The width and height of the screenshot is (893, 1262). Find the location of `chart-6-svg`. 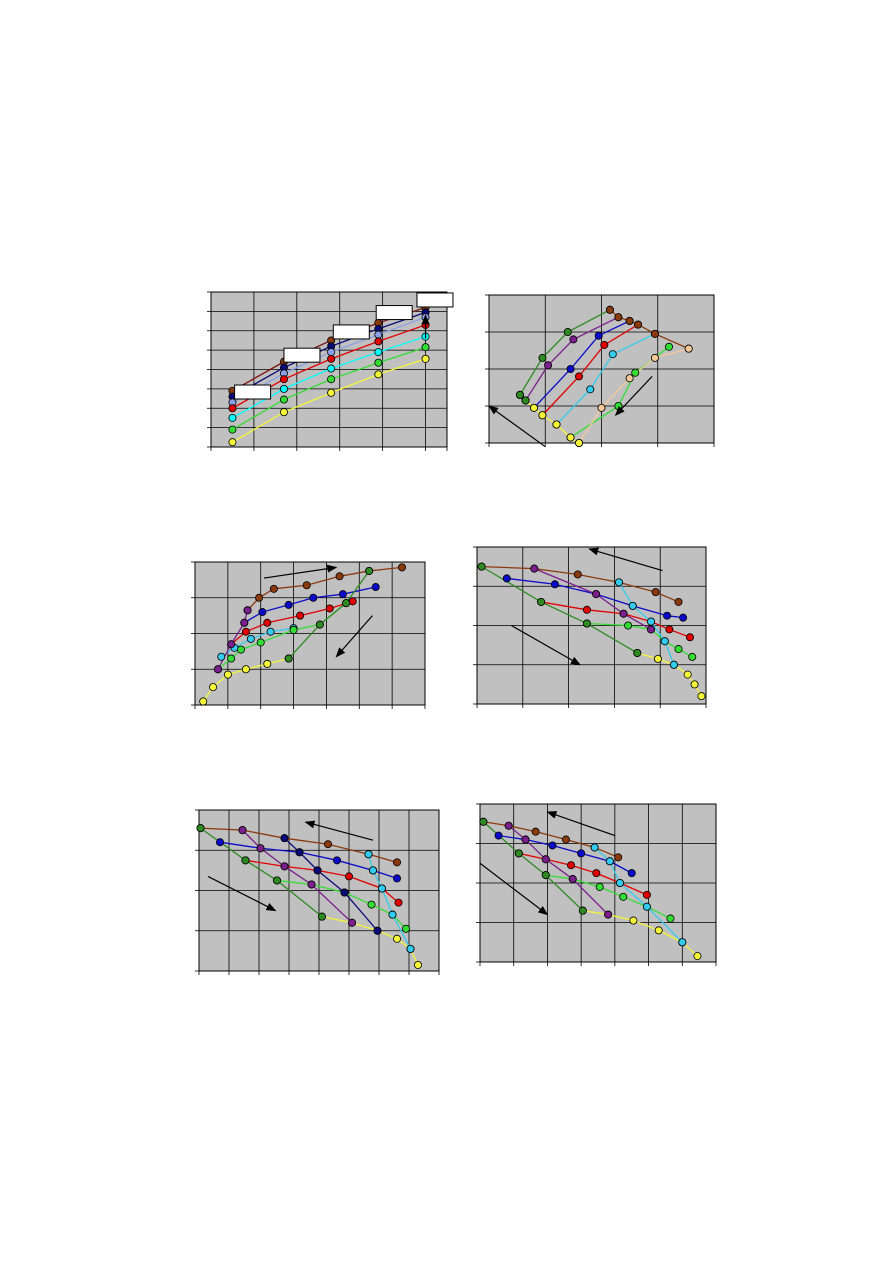

chart-6-svg is located at coordinates (596, 884).